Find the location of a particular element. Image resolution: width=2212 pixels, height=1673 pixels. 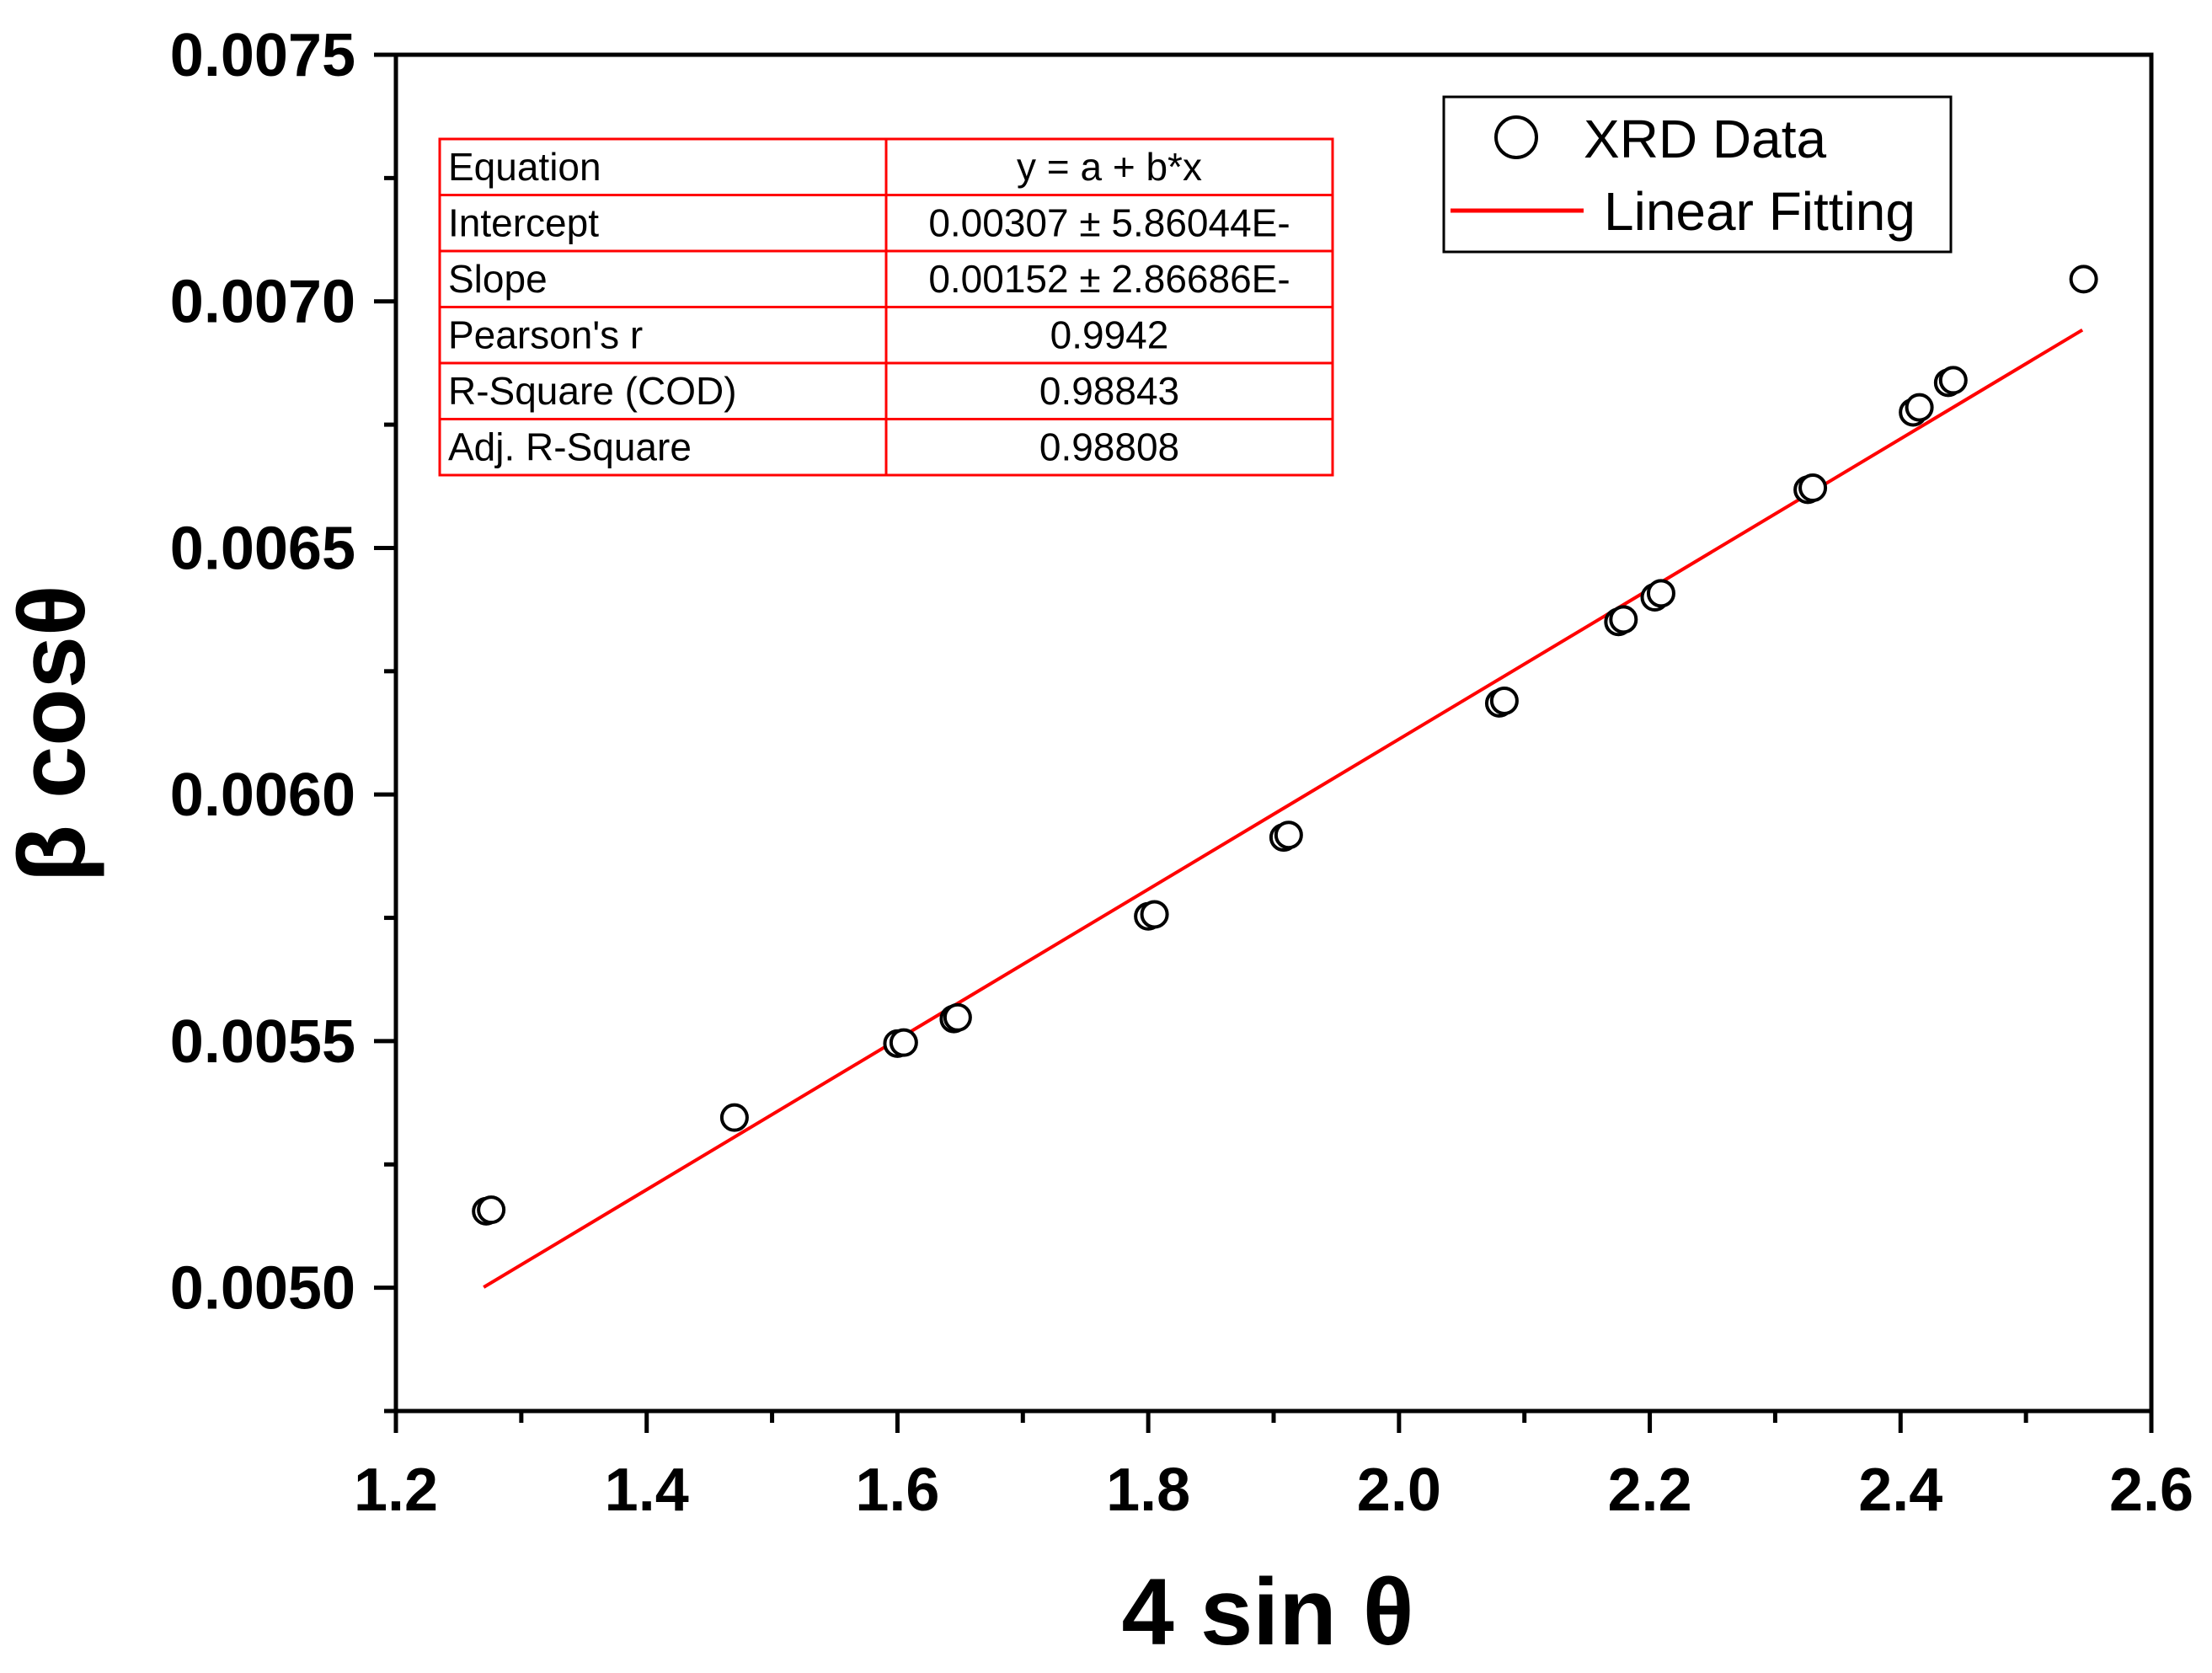

table-cell-label: Pearson's r is located at coordinates (545, 335).